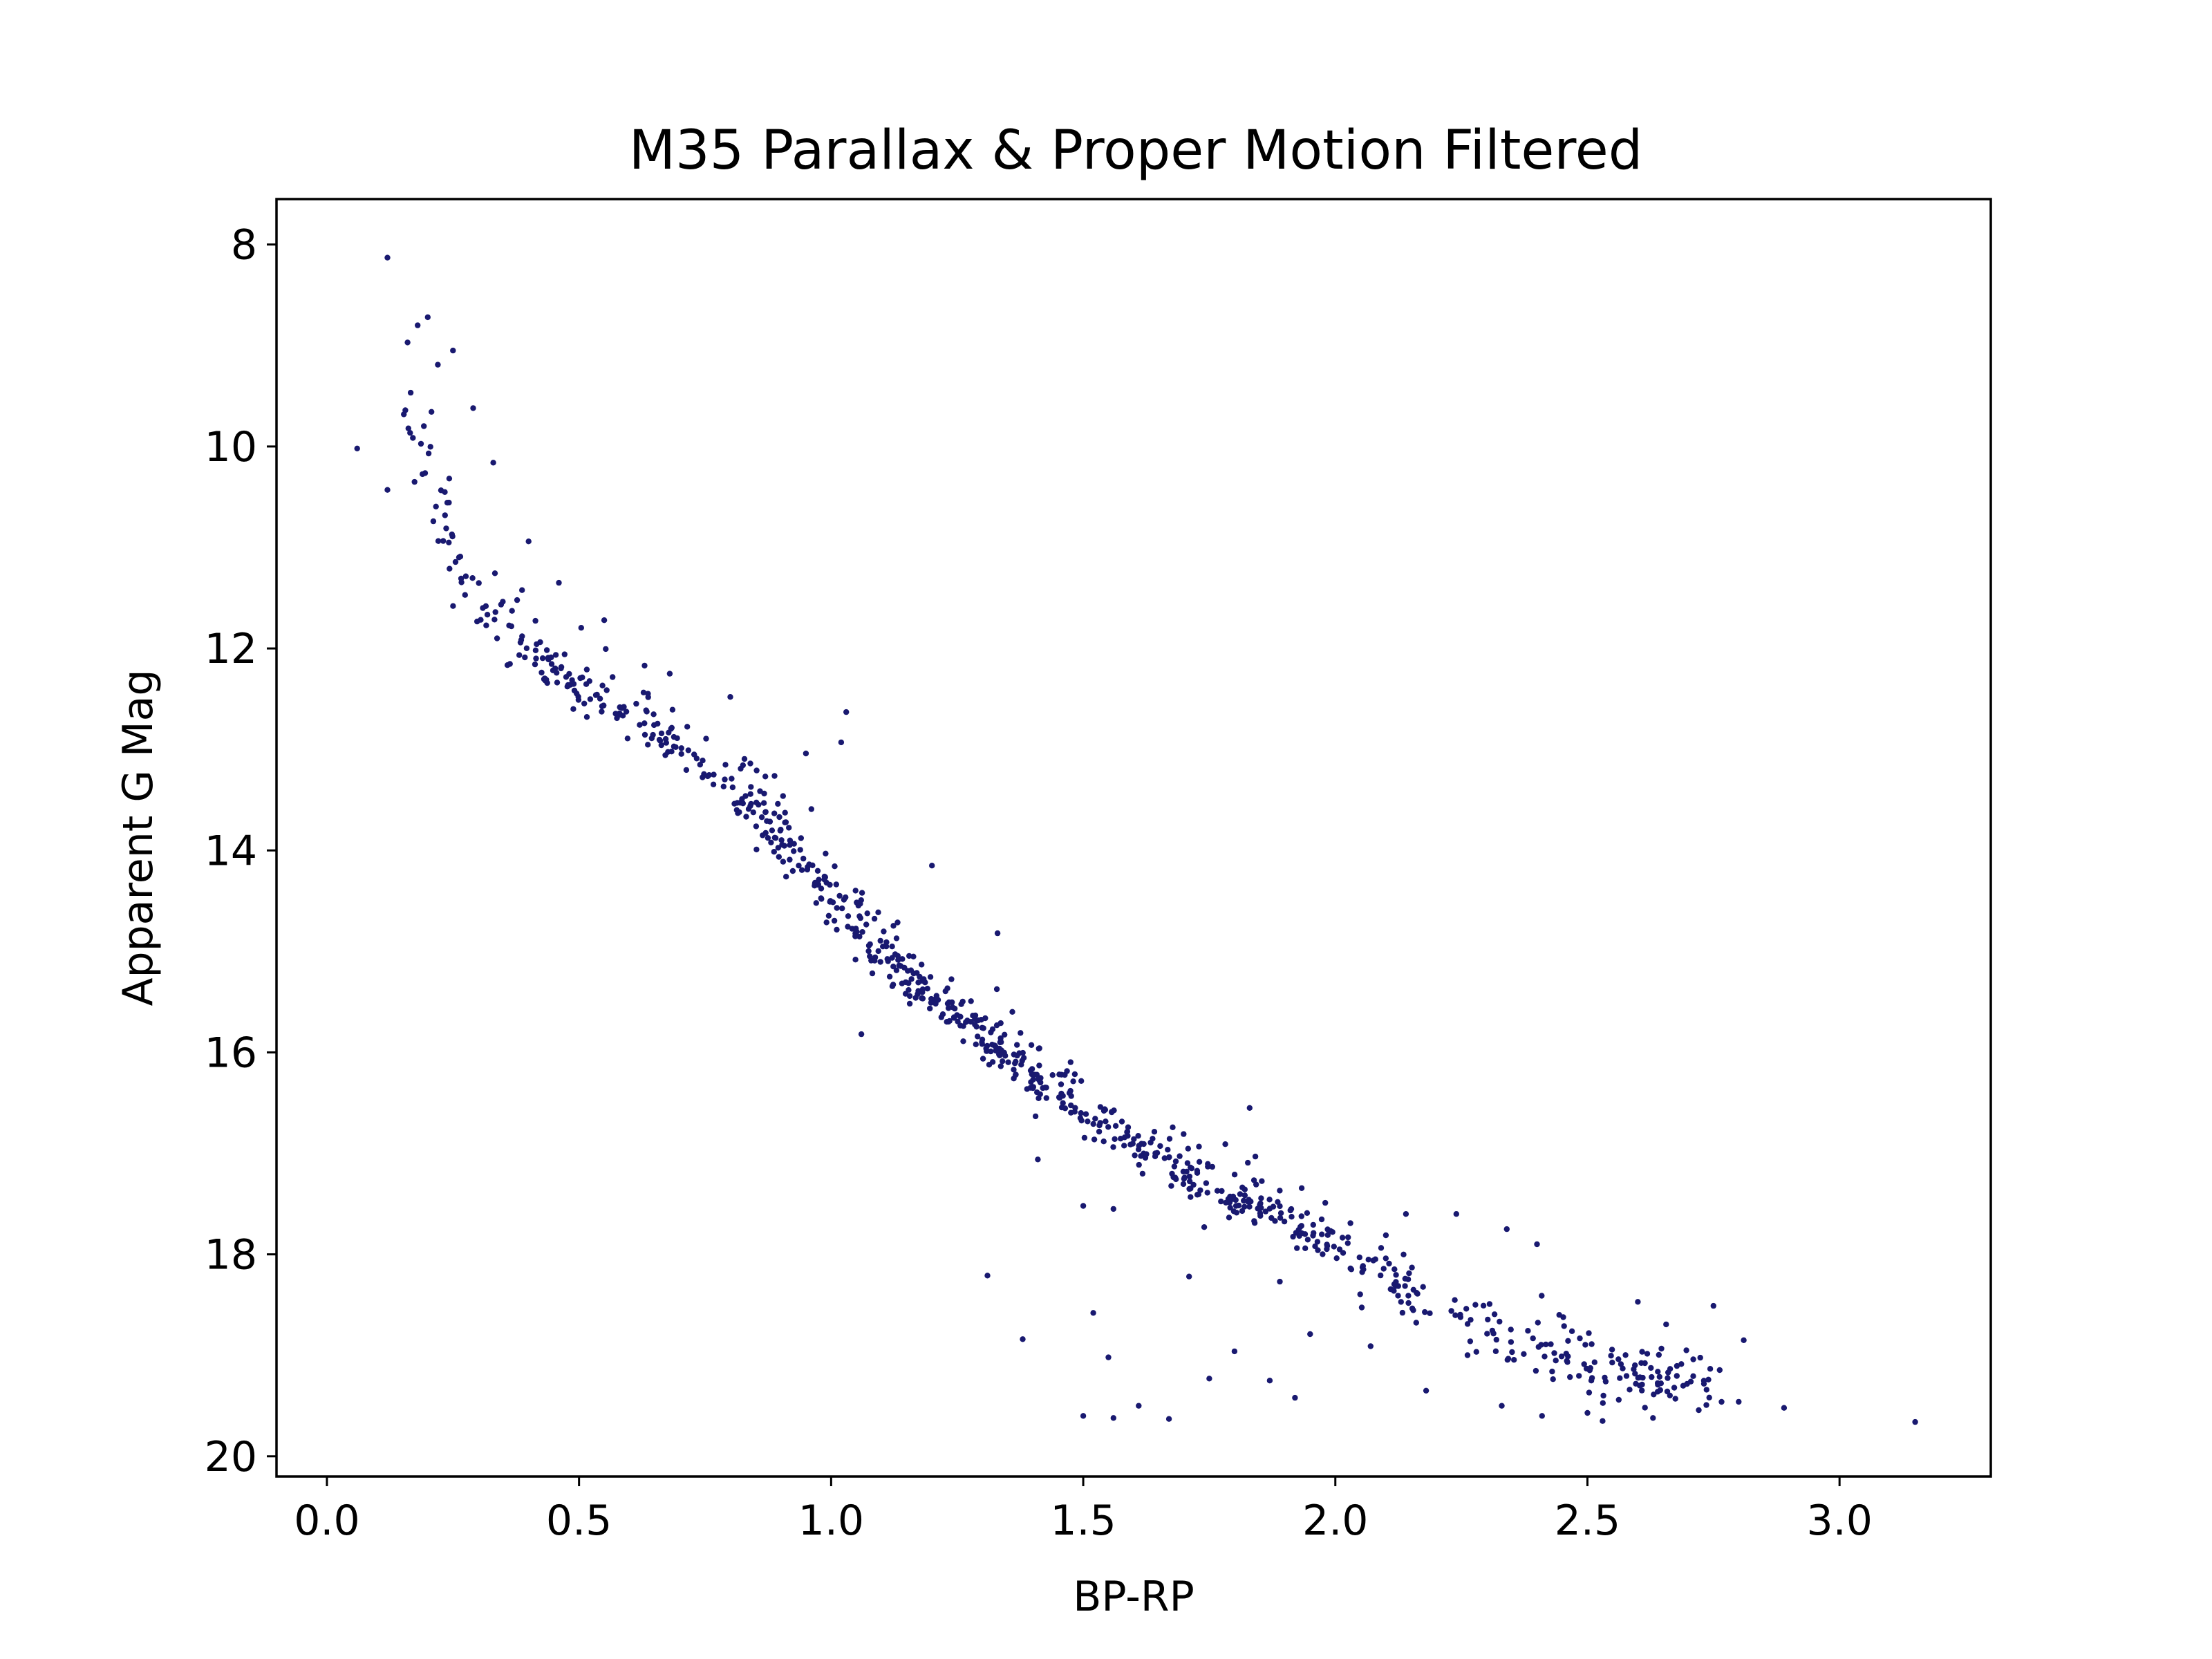 The height and width of the screenshot is (1659, 2212). What do you see at coordinates (244, 246) in the screenshot?
I see `y-tick-label: 8` at bounding box center [244, 246].